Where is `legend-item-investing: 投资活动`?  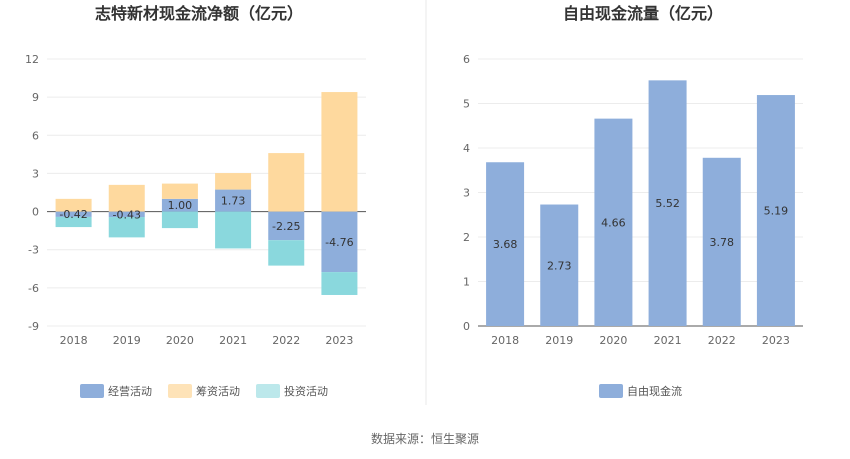
legend-item-investing: 投资活动 is located at coordinates (292, 391).